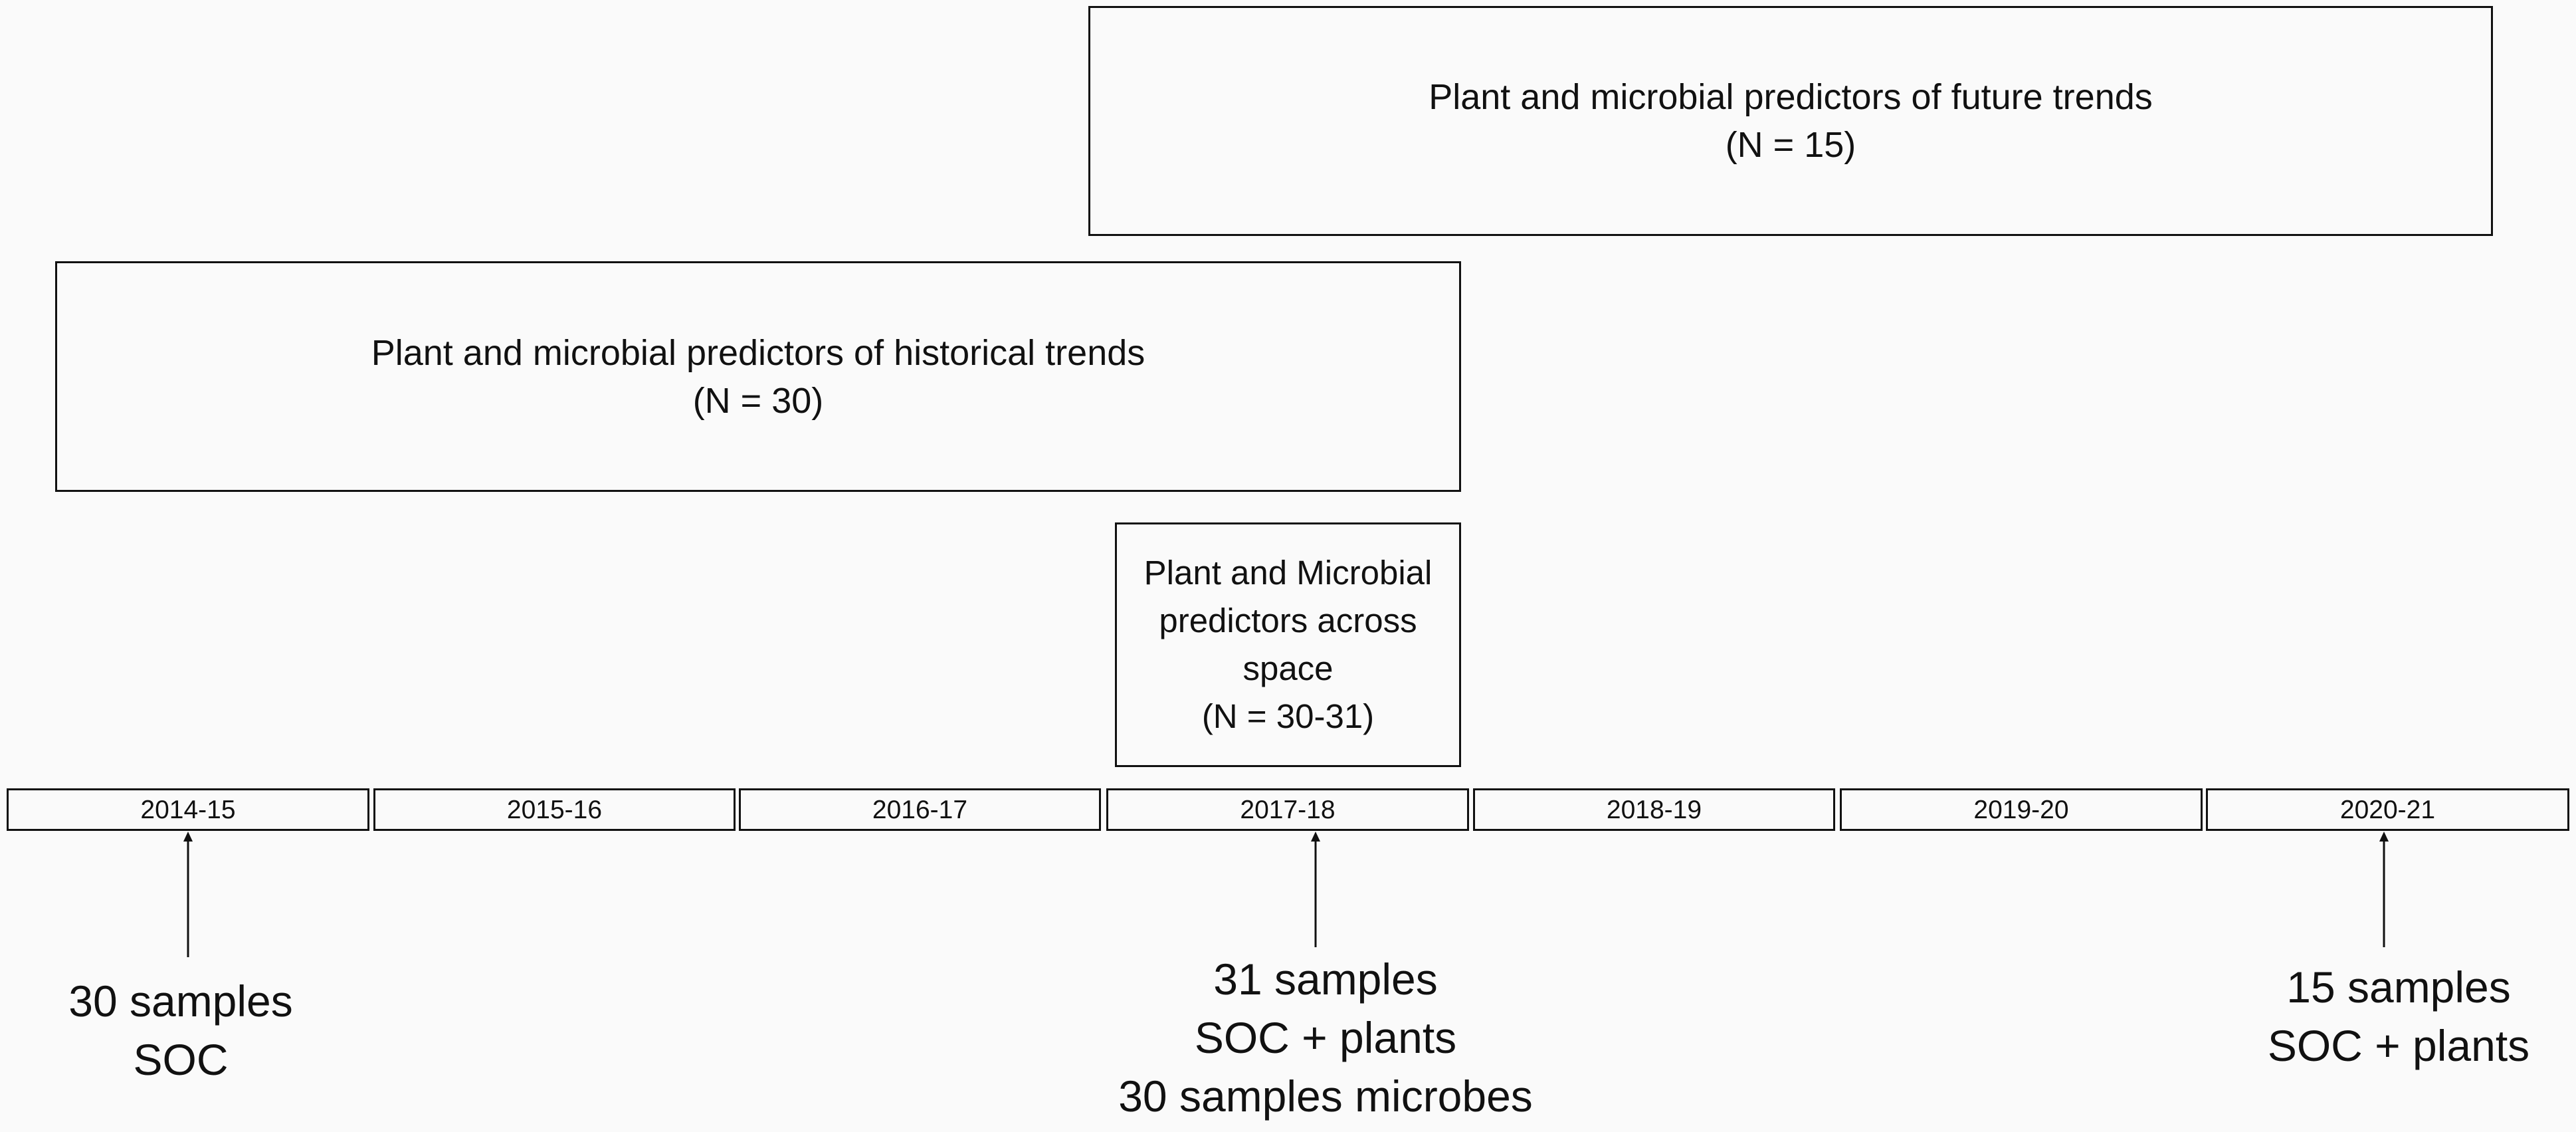 Image resolution: width=2576 pixels, height=1132 pixels. What do you see at coordinates (758, 400) in the screenshot?
I see `historical-trends-count: (N = 30)` at bounding box center [758, 400].